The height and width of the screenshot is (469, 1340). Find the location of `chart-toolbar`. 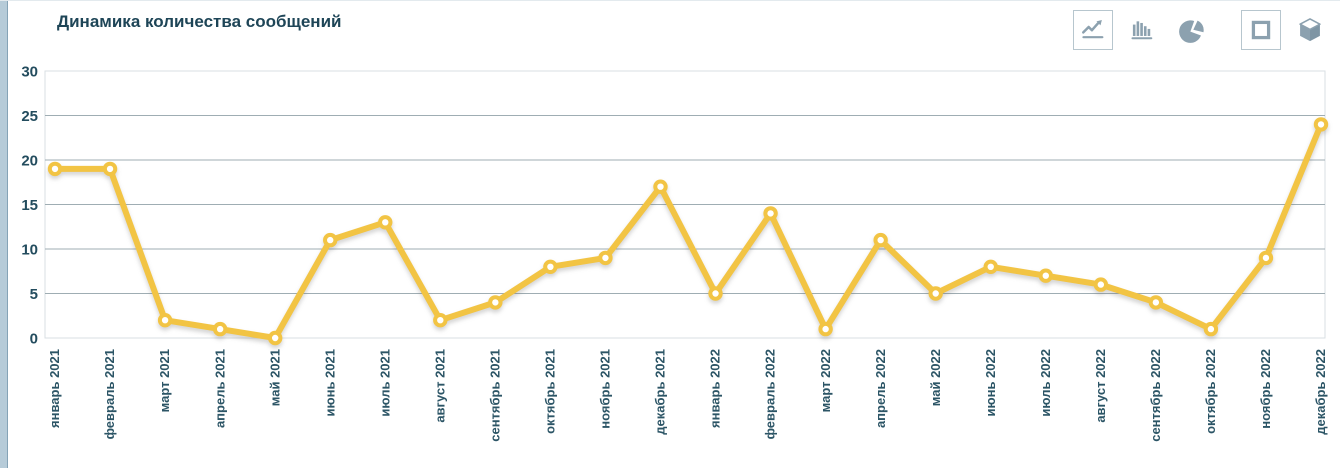

chart-toolbar is located at coordinates (1201, 30).